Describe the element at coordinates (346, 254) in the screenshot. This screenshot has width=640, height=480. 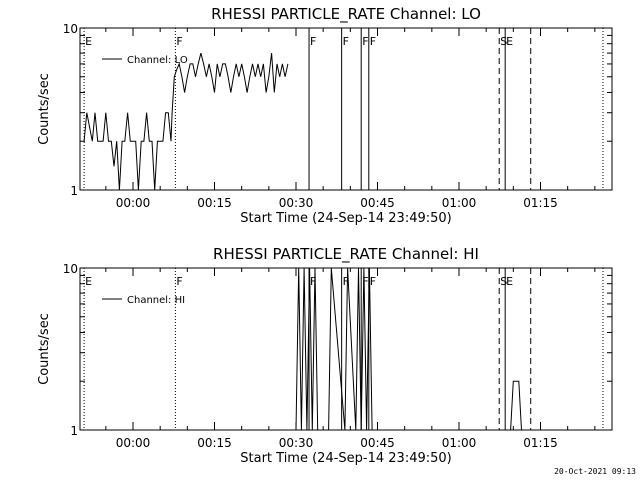
I see `chart-title: RHESSI PARTICLE_RATE Channel: HI` at that location.